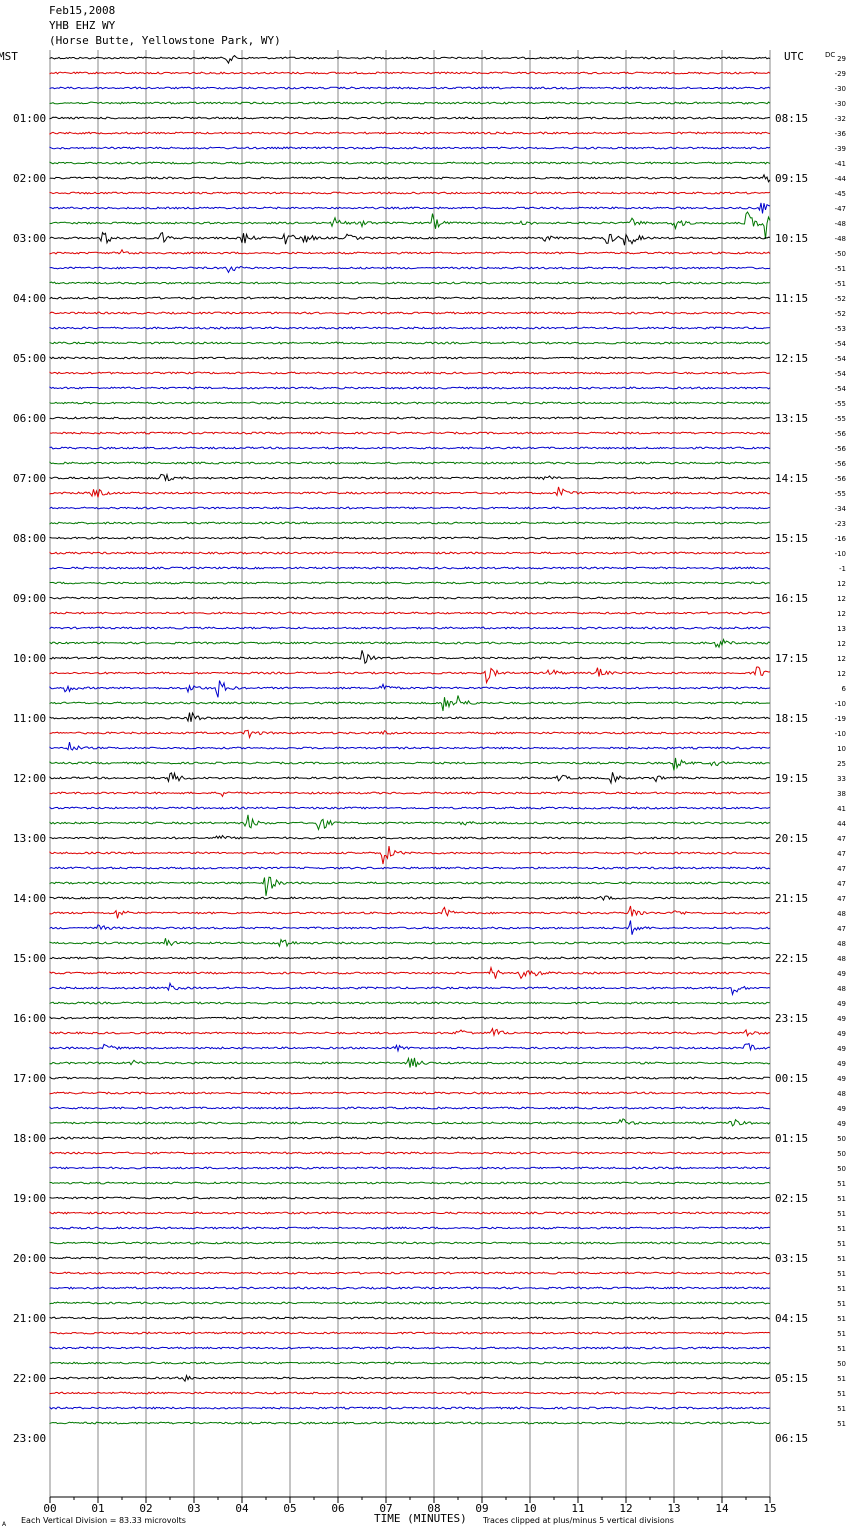 This screenshot has height=1534, width=850. What do you see at coordinates (791, 1018) in the screenshot?
I see `utc-hour-label: 23:15` at bounding box center [791, 1018].